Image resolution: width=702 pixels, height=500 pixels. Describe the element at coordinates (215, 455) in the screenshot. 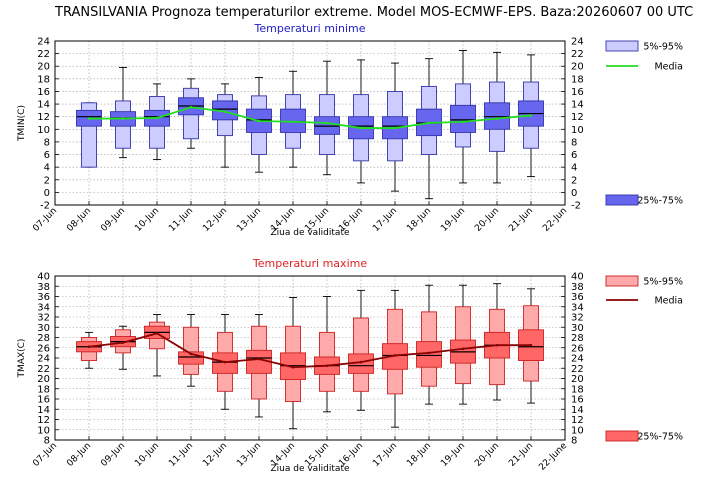

I see `x-tick-label: 12-Jun` at that location.